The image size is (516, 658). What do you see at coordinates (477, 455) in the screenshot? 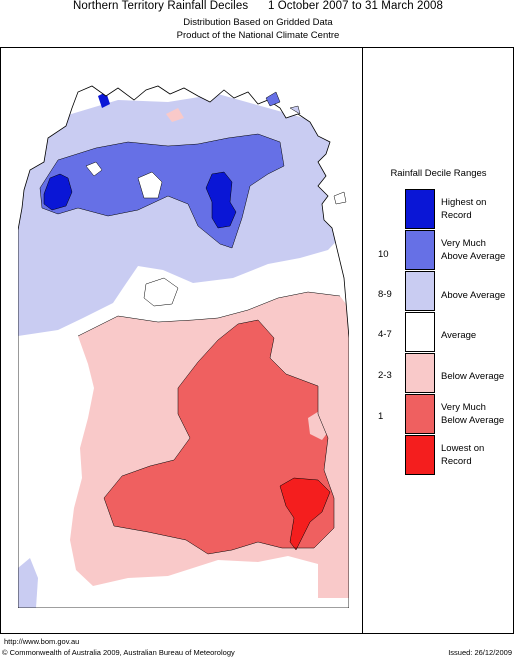
I see `legend-label: Lowest on Record` at bounding box center [477, 455].